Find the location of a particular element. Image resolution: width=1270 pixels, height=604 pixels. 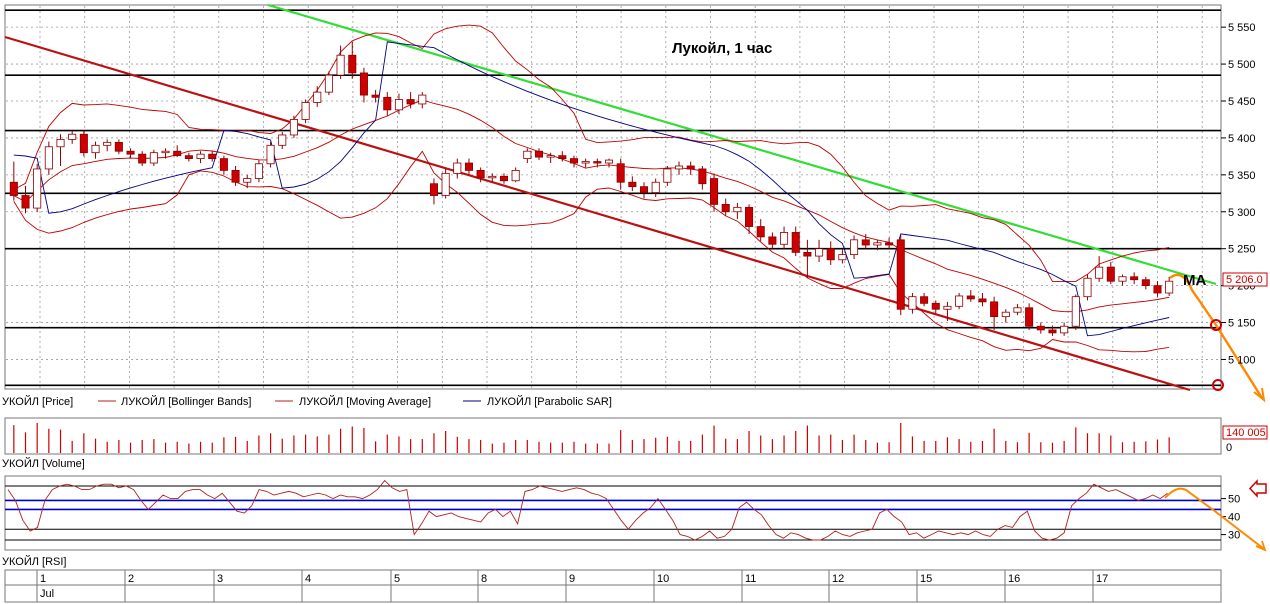

price-tick-label: 5 250 is located at coordinates (1242, 250).